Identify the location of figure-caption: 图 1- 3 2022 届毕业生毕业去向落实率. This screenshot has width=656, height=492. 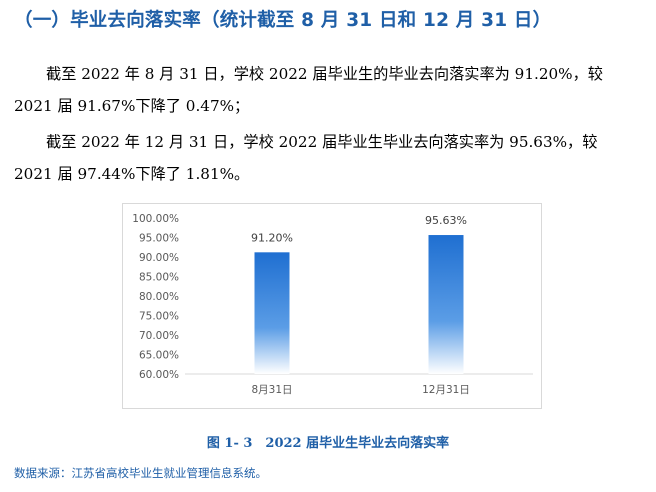
(328, 443).